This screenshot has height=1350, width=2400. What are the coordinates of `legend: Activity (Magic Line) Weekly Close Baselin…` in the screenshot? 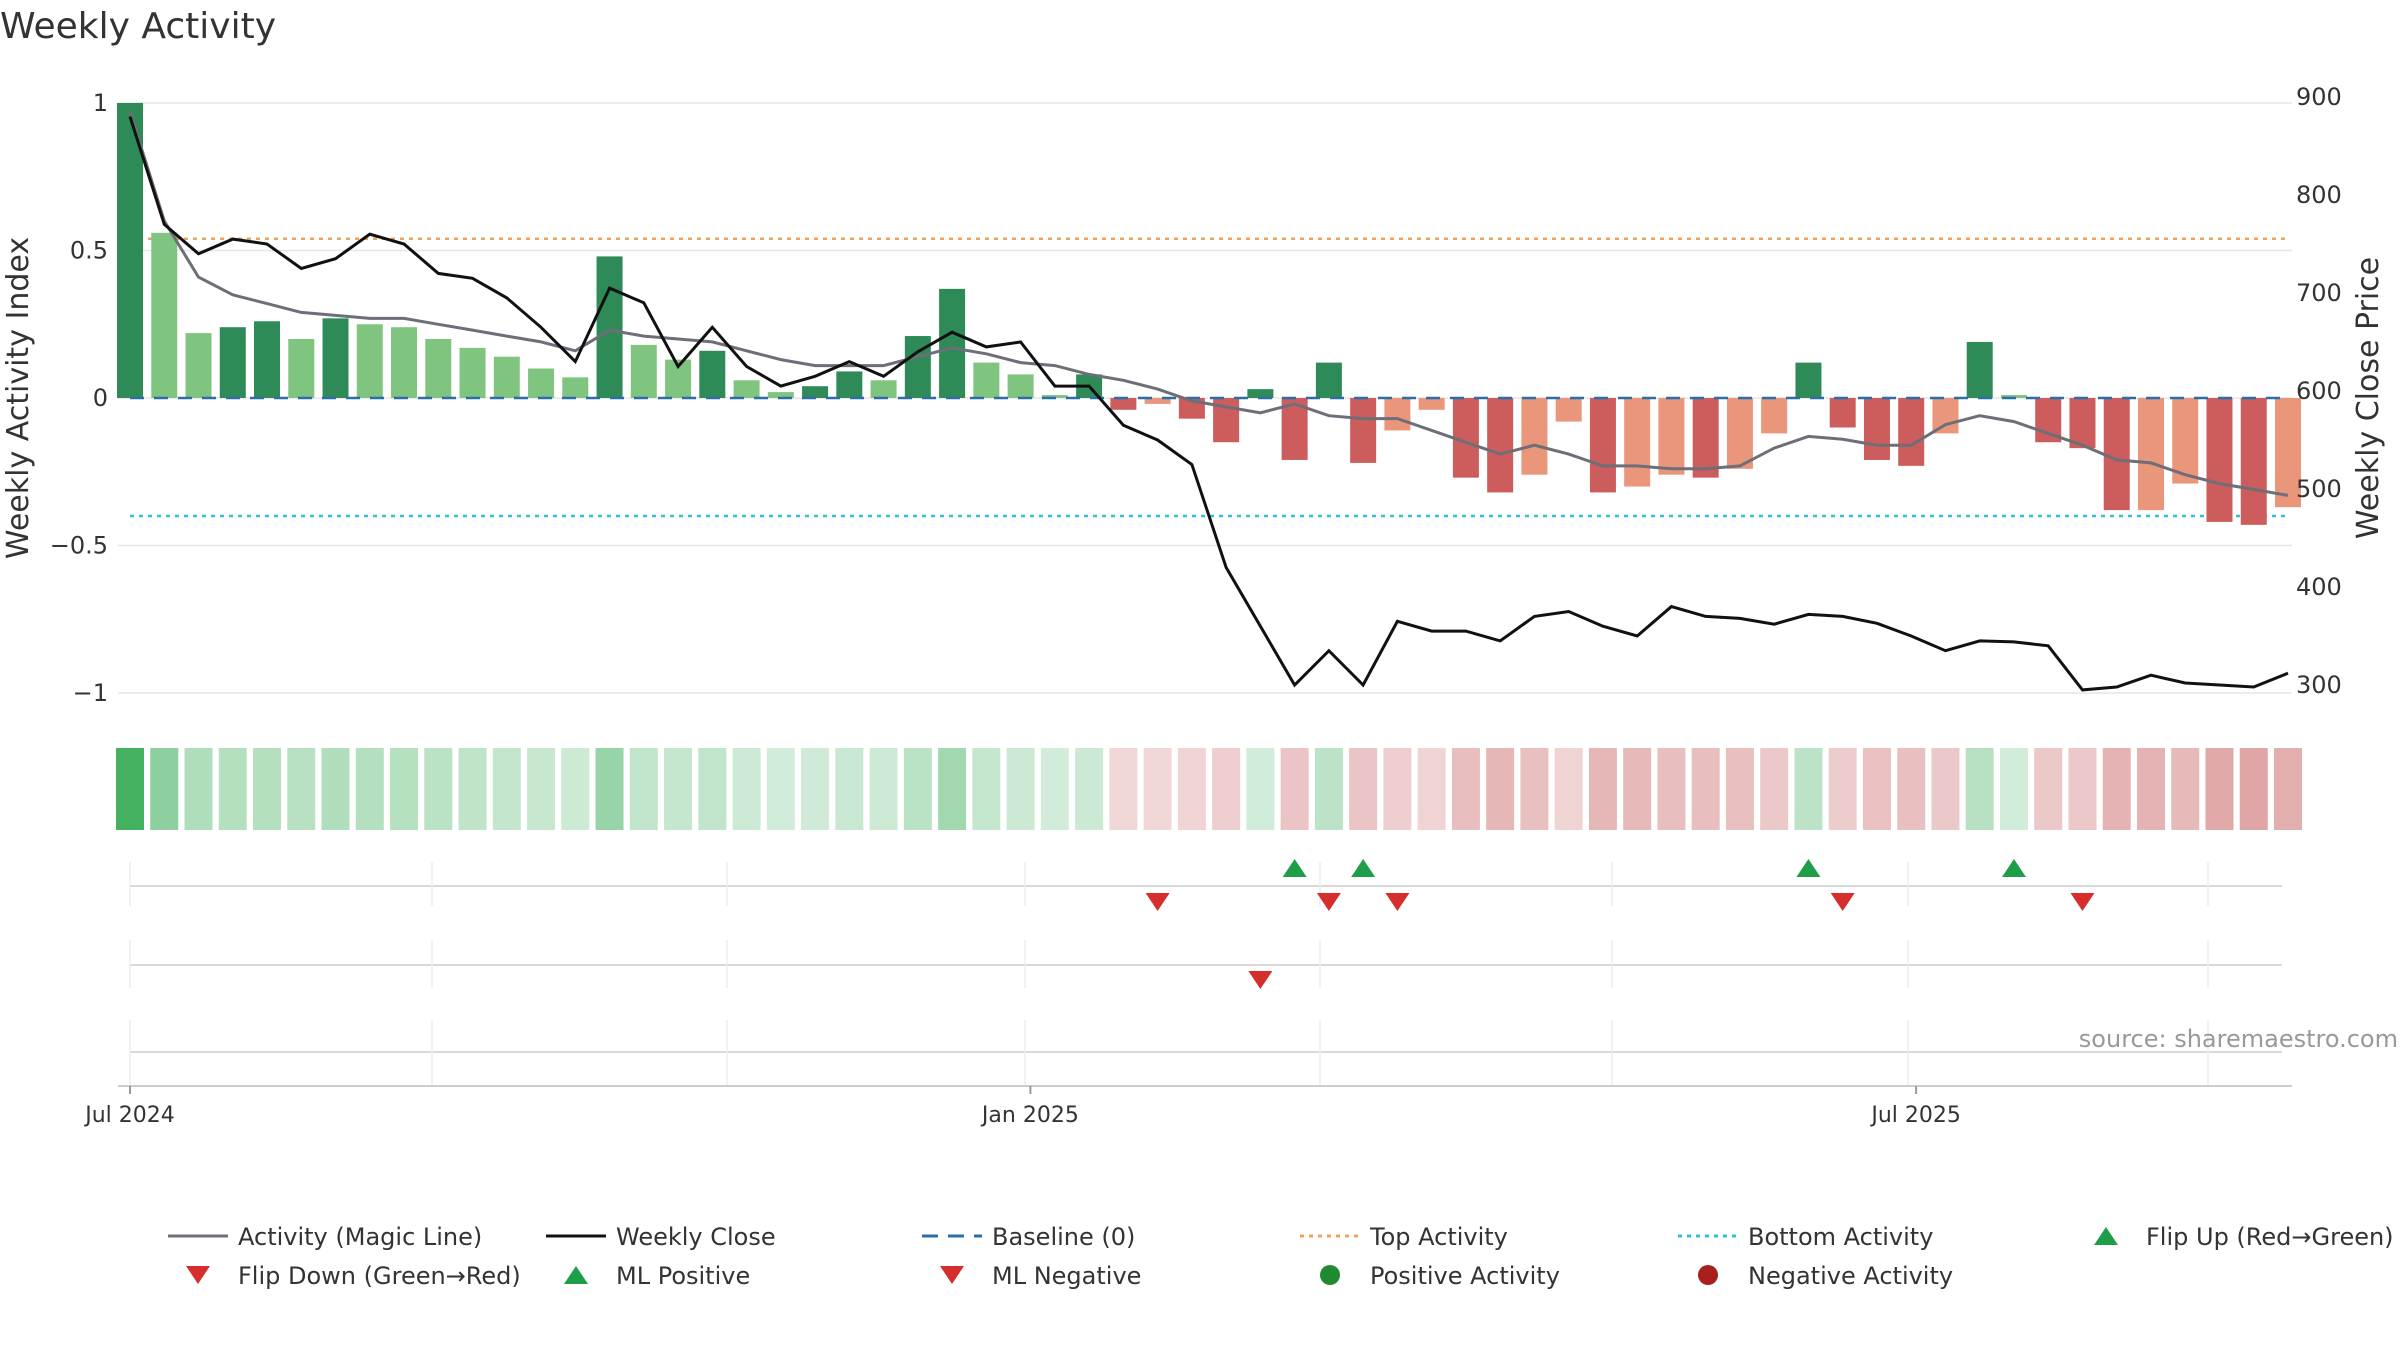 It's located at (1281, 1256).